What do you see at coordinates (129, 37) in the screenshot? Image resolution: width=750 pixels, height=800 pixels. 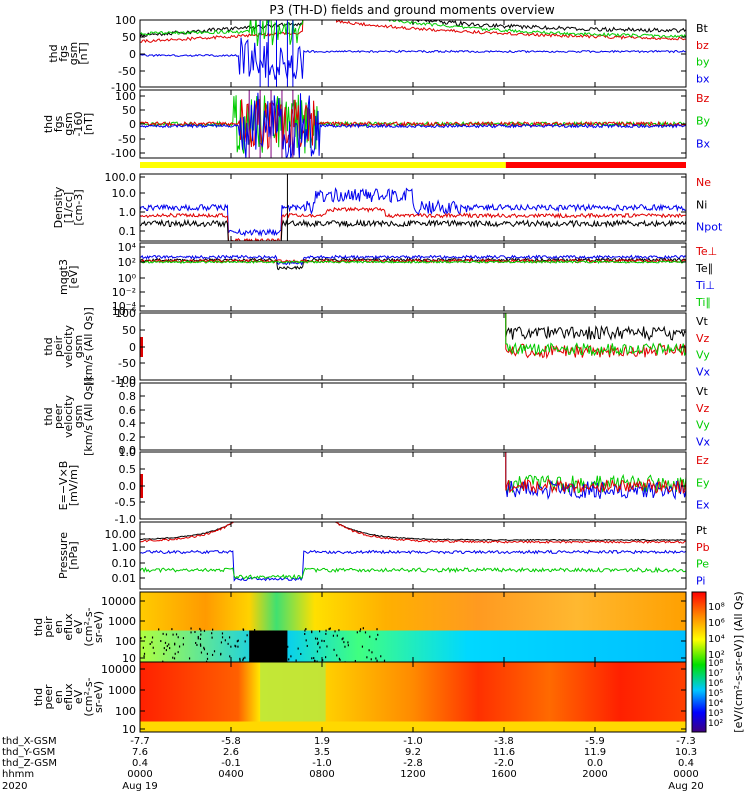 I see `y-tick-label: 50` at bounding box center [129, 37].